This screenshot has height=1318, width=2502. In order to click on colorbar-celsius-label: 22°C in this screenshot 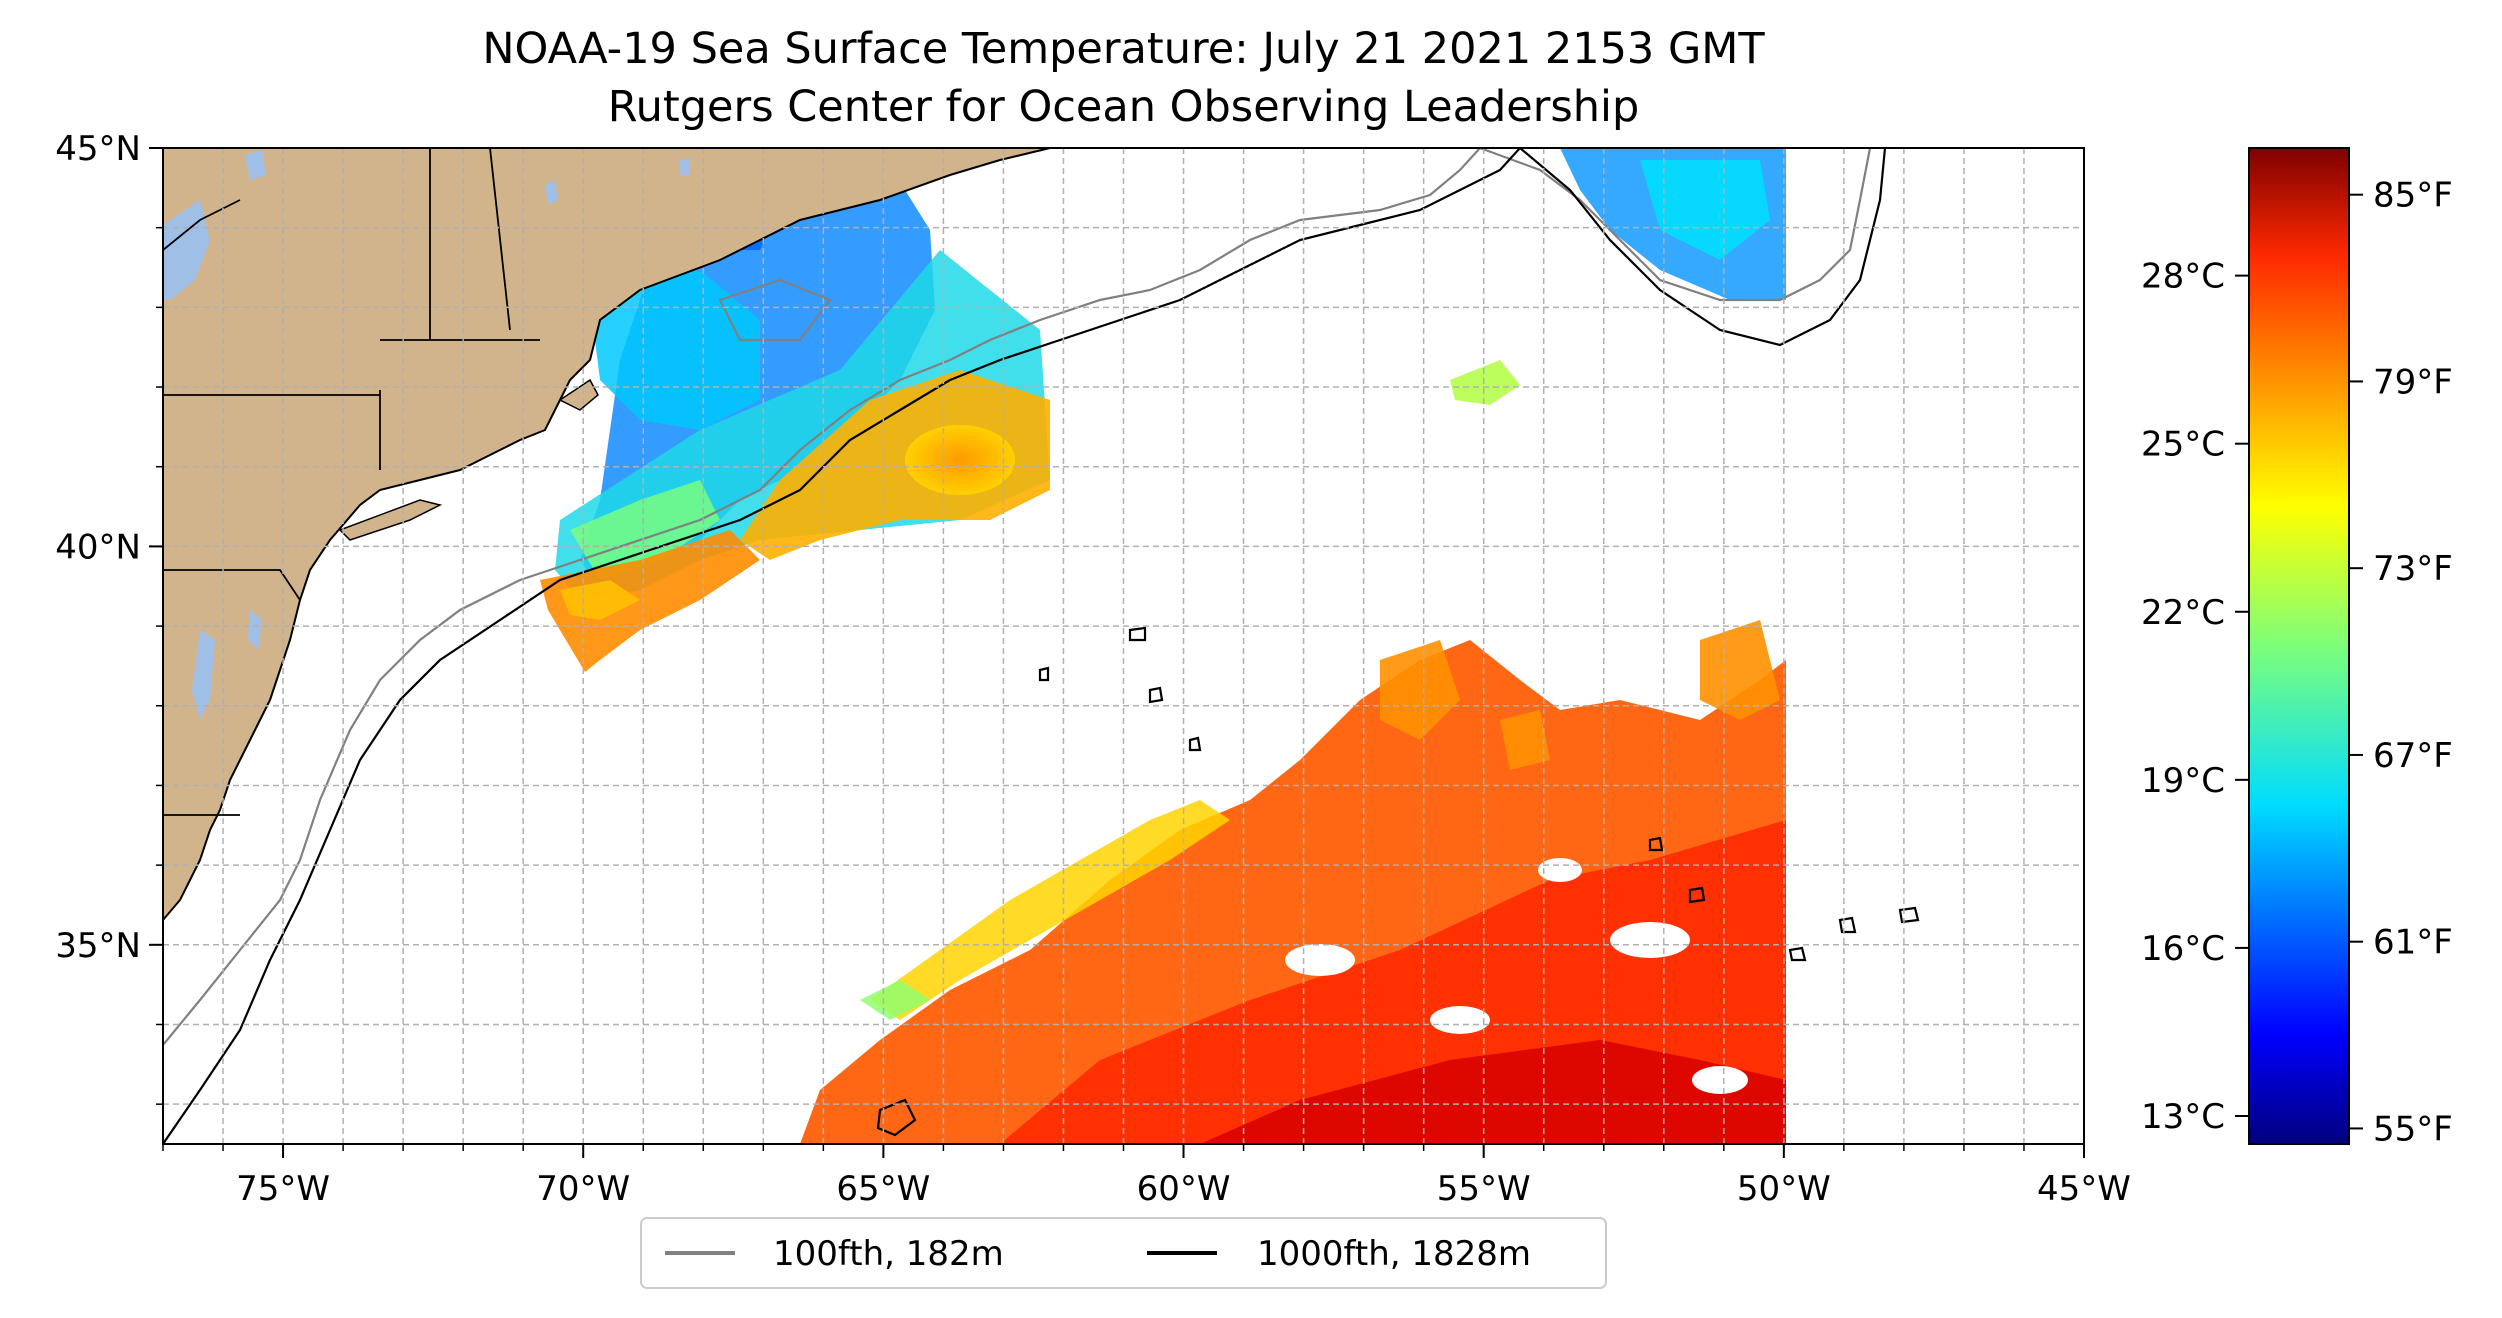, I will do `click(2183, 613)`.